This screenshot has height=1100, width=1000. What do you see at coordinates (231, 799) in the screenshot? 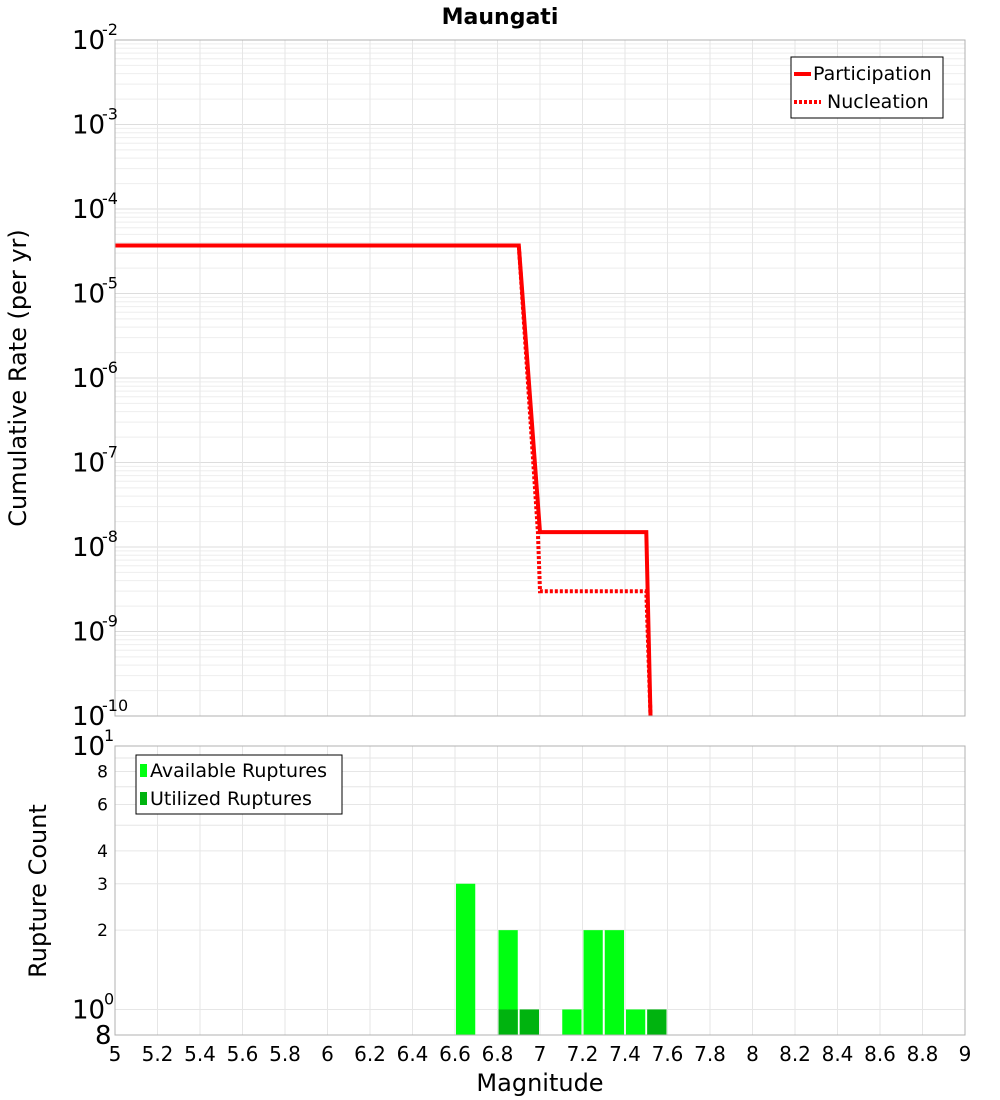
I see `legend-utilized-label: Utilized Ruptures` at bounding box center [231, 799].